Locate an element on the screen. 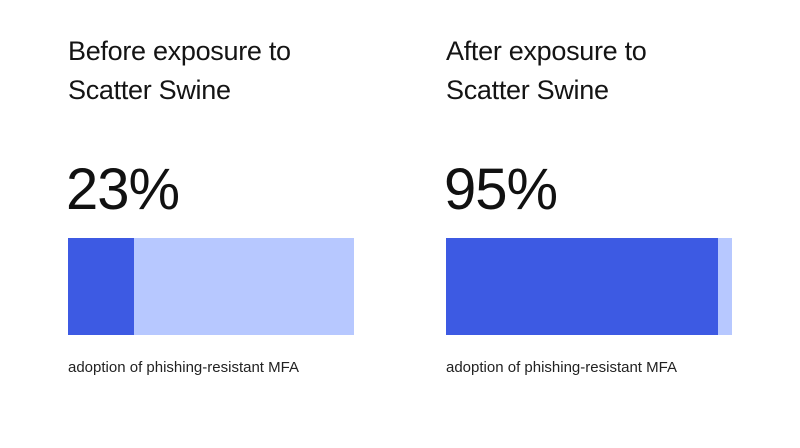 The height and width of the screenshot is (448, 800). after-title-line-1: After exposure to is located at coordinates (546, 51).